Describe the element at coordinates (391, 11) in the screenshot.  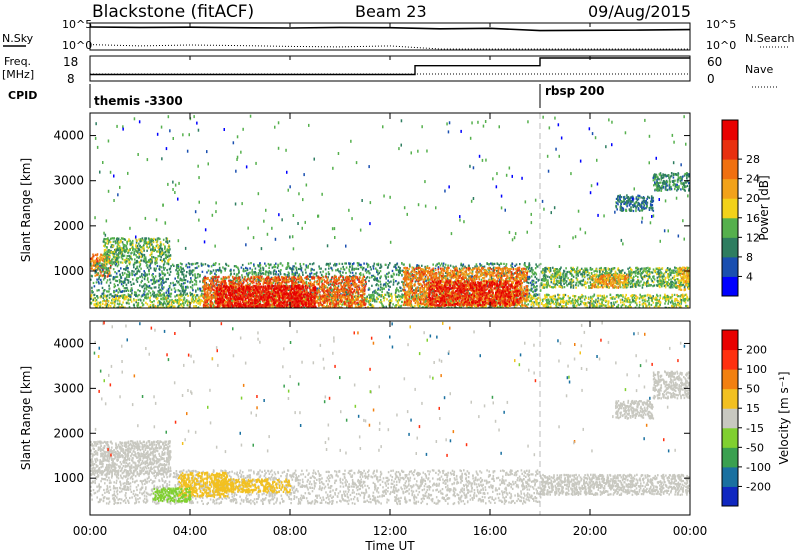
I see `beam-title: Beam 23` at that location.